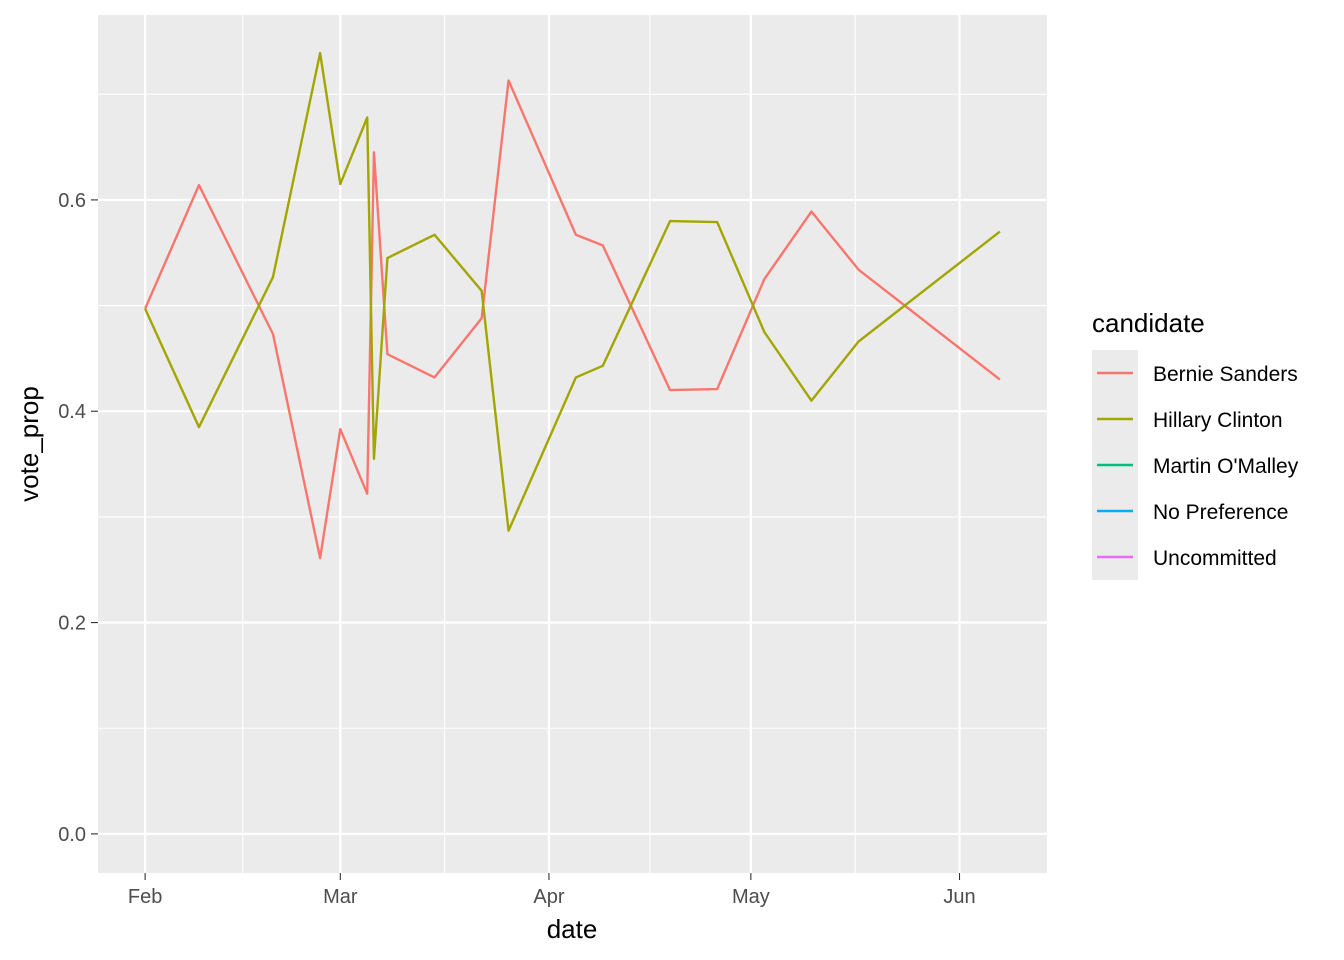  Describe the element at coordinates (78, 518) in the screenshot. I see `y-axis: 0.0 0.2 0.4 0.6` at that location.